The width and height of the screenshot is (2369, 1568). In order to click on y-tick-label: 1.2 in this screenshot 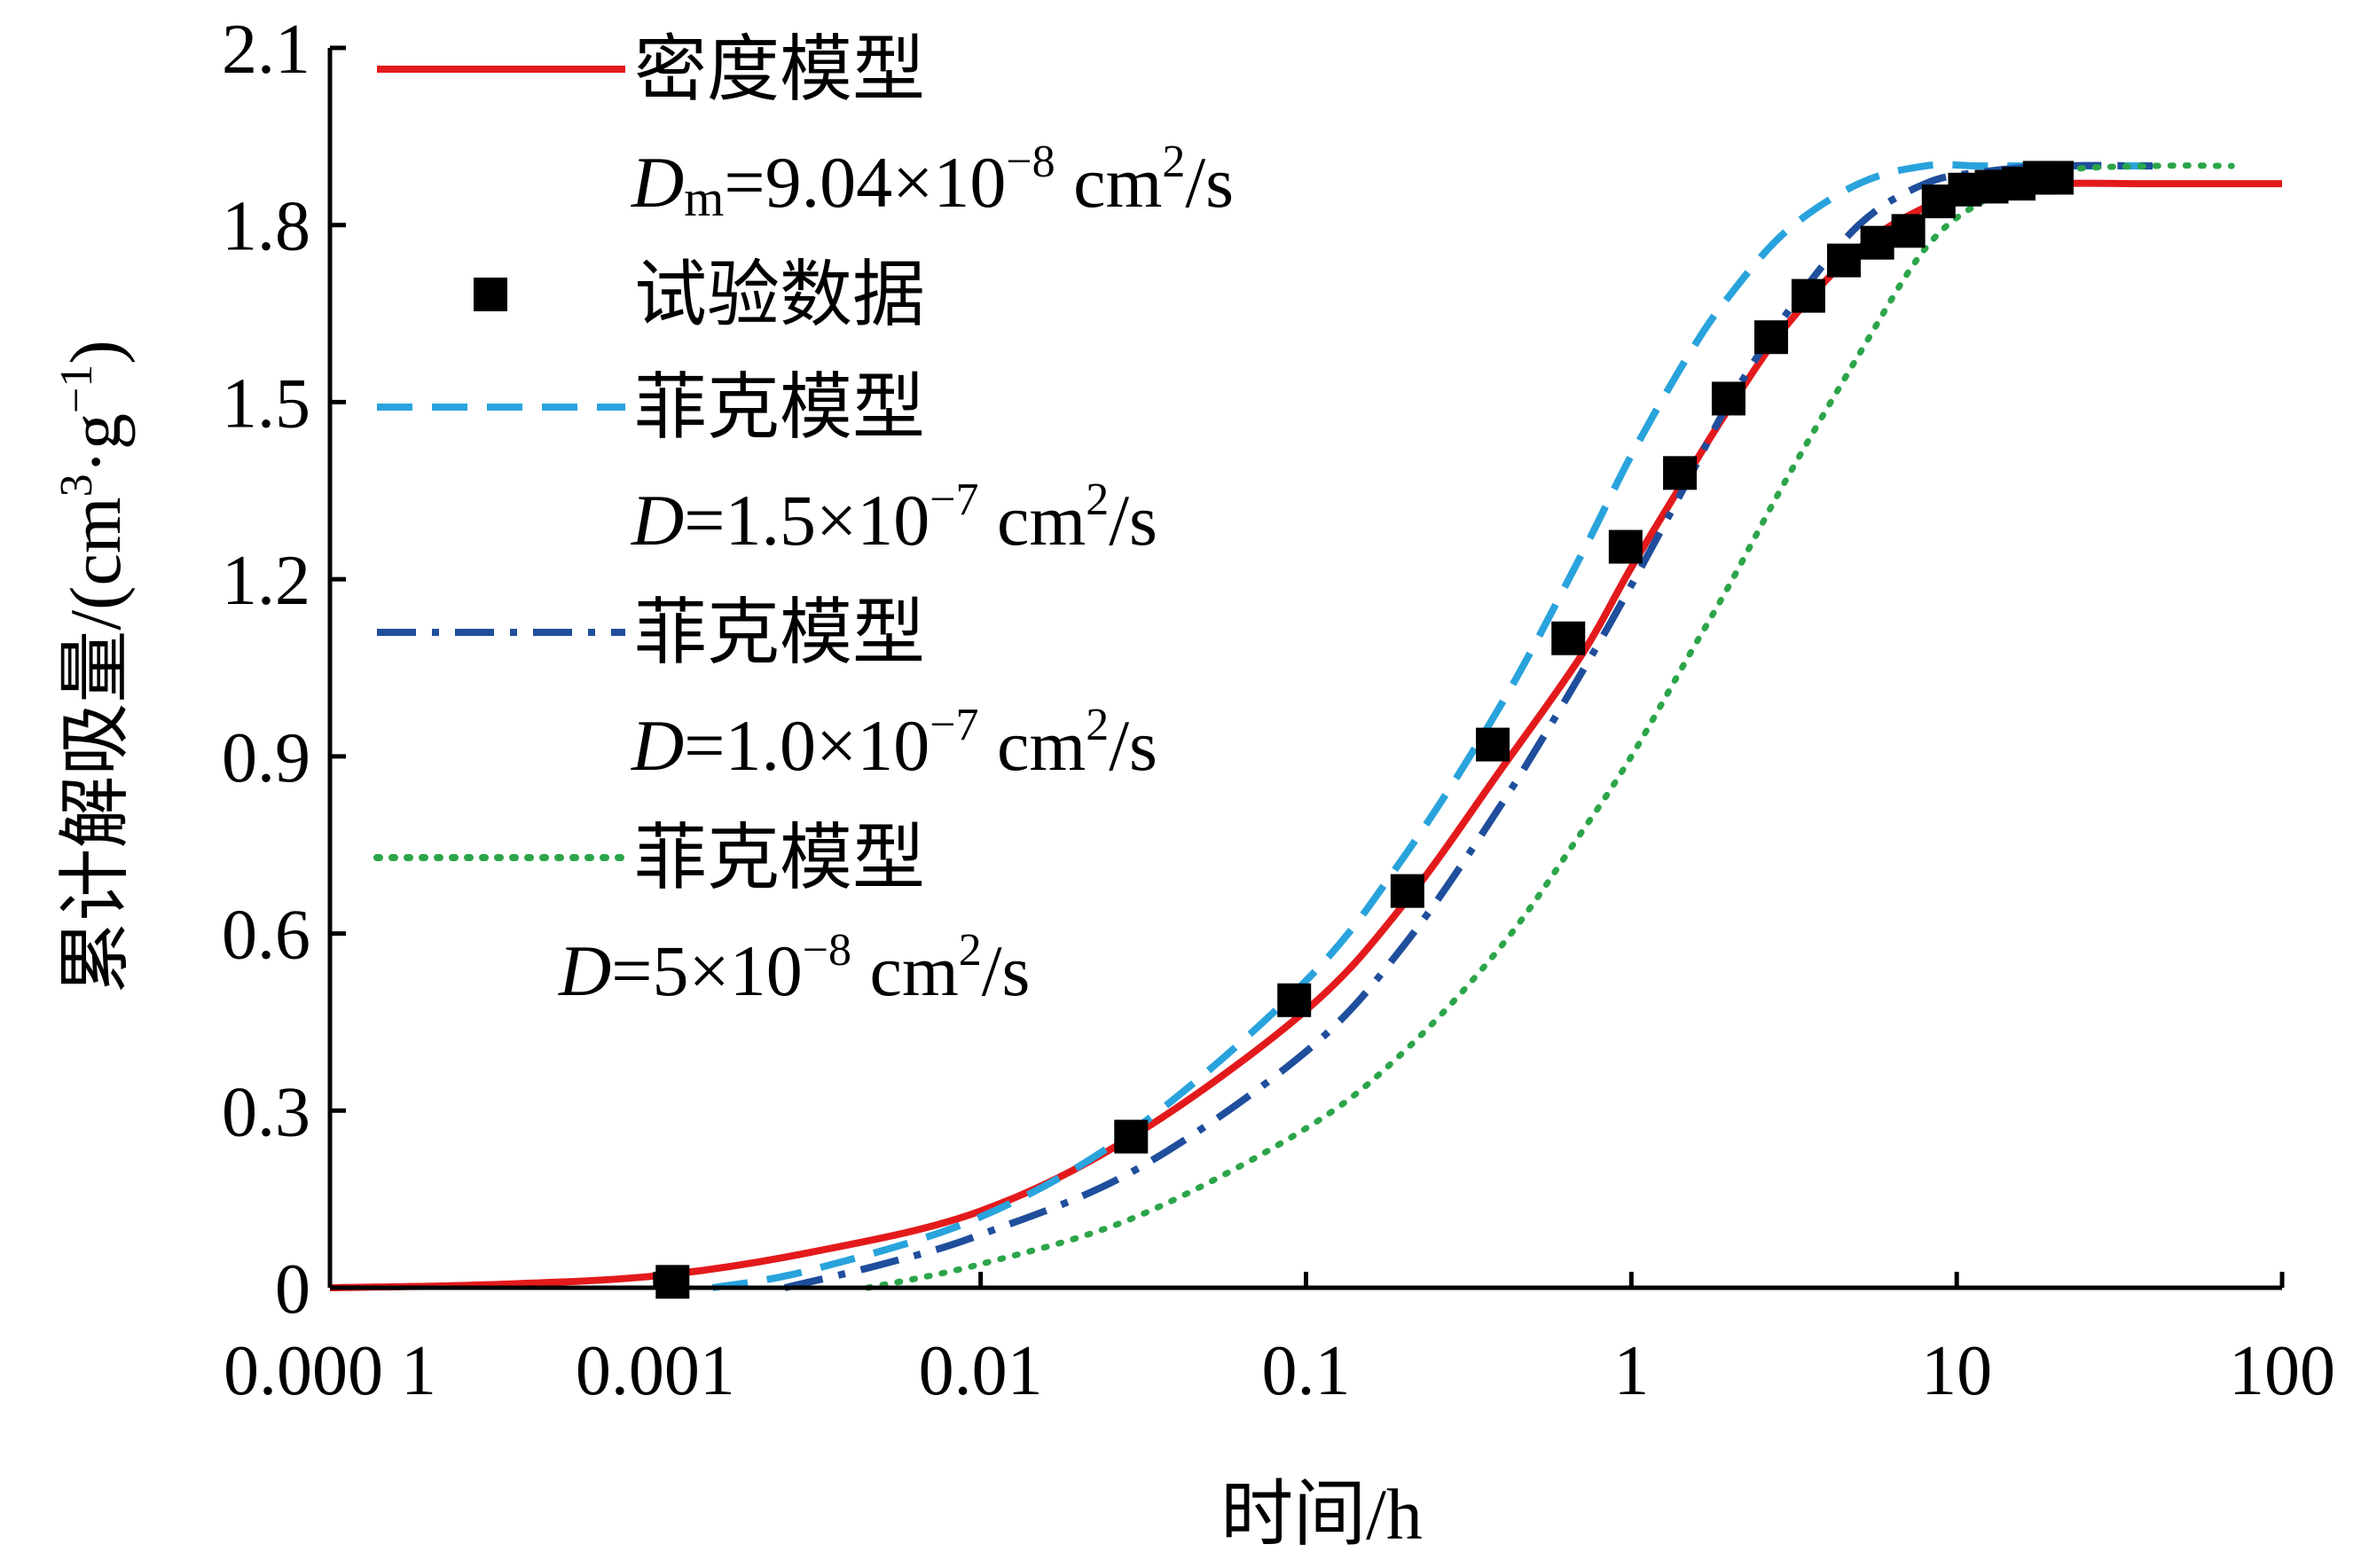, I will do `click(266, 581)`.